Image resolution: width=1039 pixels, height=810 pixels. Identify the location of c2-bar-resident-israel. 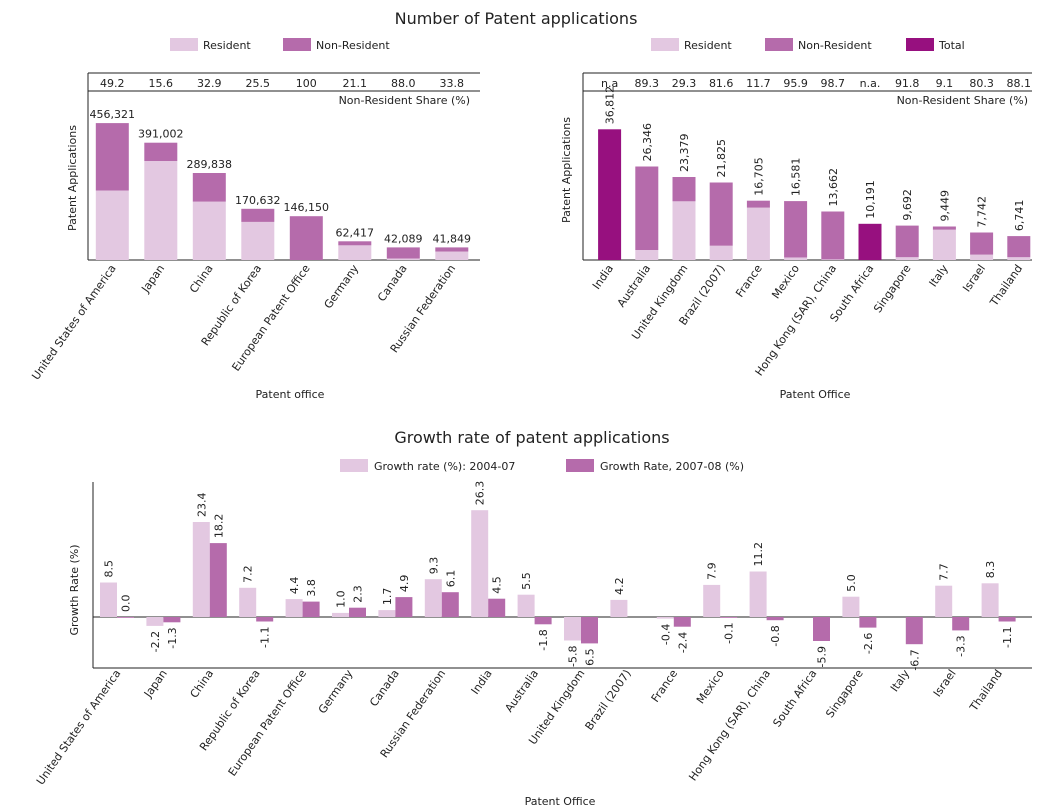
(982, 257).